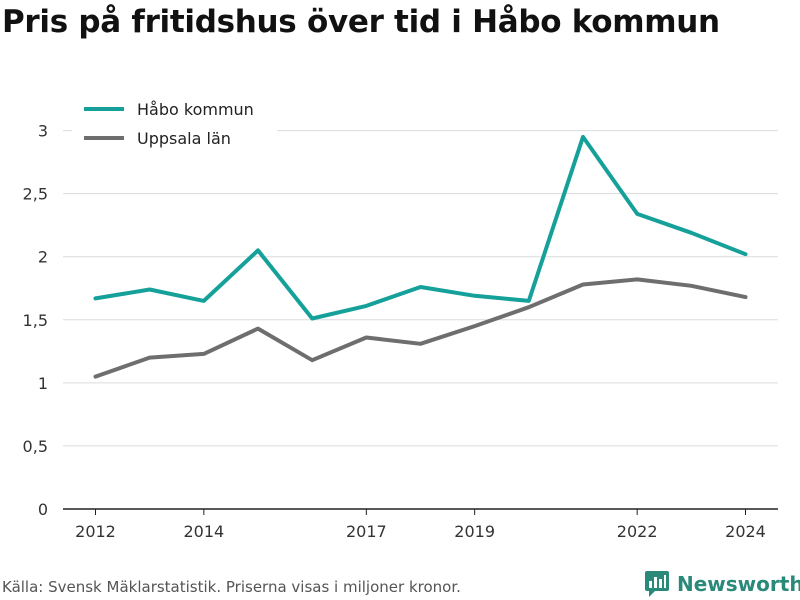  What do you see at coordinates (35, 446) in the screenshot?
I see `y-tick-label: 0,5` at bounding box center [35, 446].